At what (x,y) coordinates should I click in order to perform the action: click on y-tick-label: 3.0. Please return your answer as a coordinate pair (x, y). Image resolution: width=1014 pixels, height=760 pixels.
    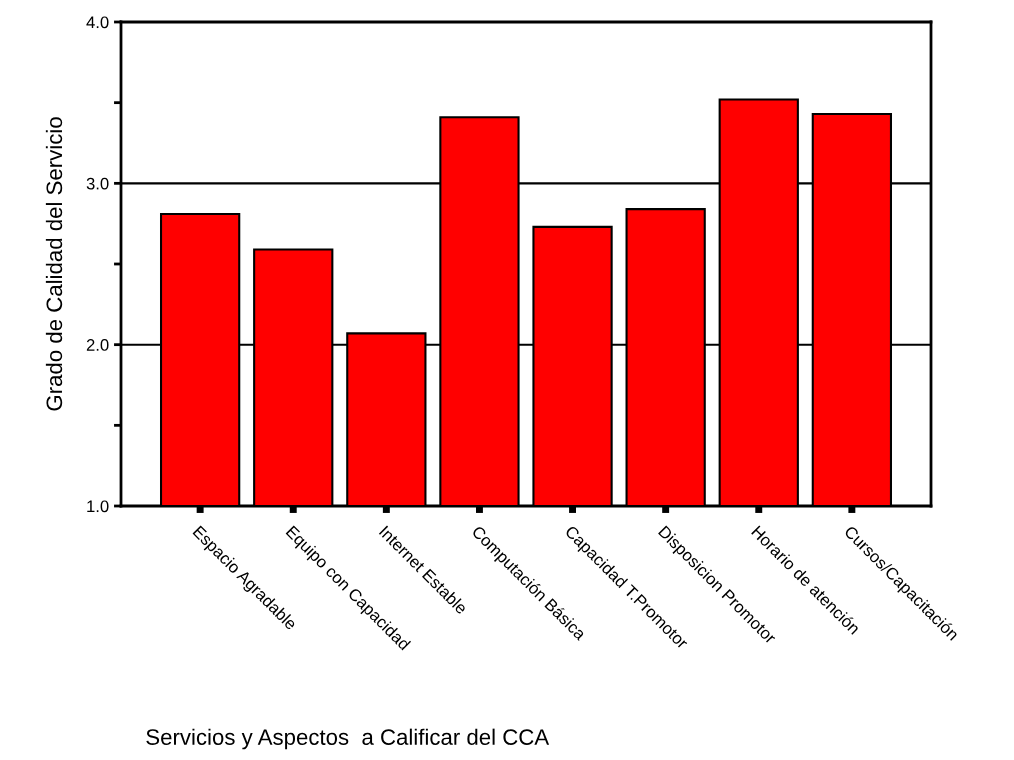
    Looking at the image, I should click on (97, 183).